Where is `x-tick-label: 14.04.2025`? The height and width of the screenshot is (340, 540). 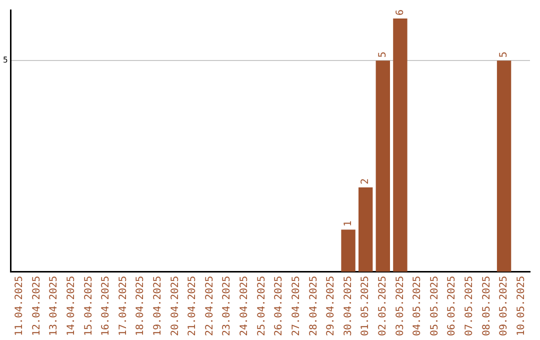 x-tick-label: 14.04.2025 is located at coordinates (71, 306).